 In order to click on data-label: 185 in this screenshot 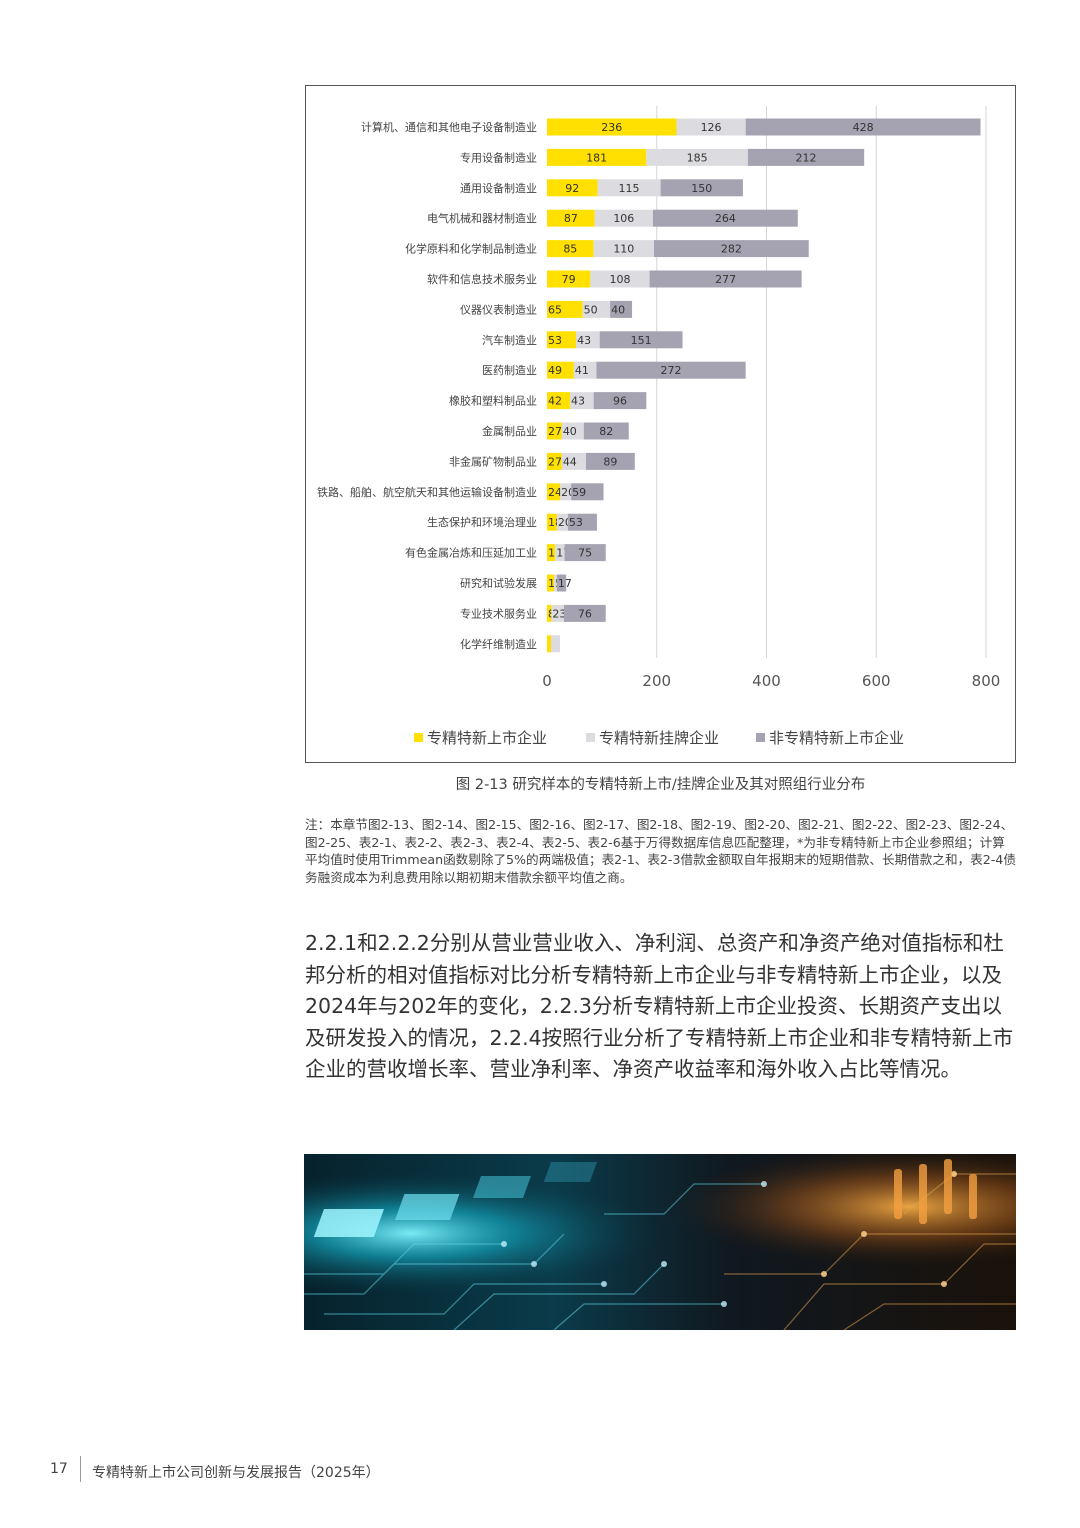, I will do `click(697, 157)`.